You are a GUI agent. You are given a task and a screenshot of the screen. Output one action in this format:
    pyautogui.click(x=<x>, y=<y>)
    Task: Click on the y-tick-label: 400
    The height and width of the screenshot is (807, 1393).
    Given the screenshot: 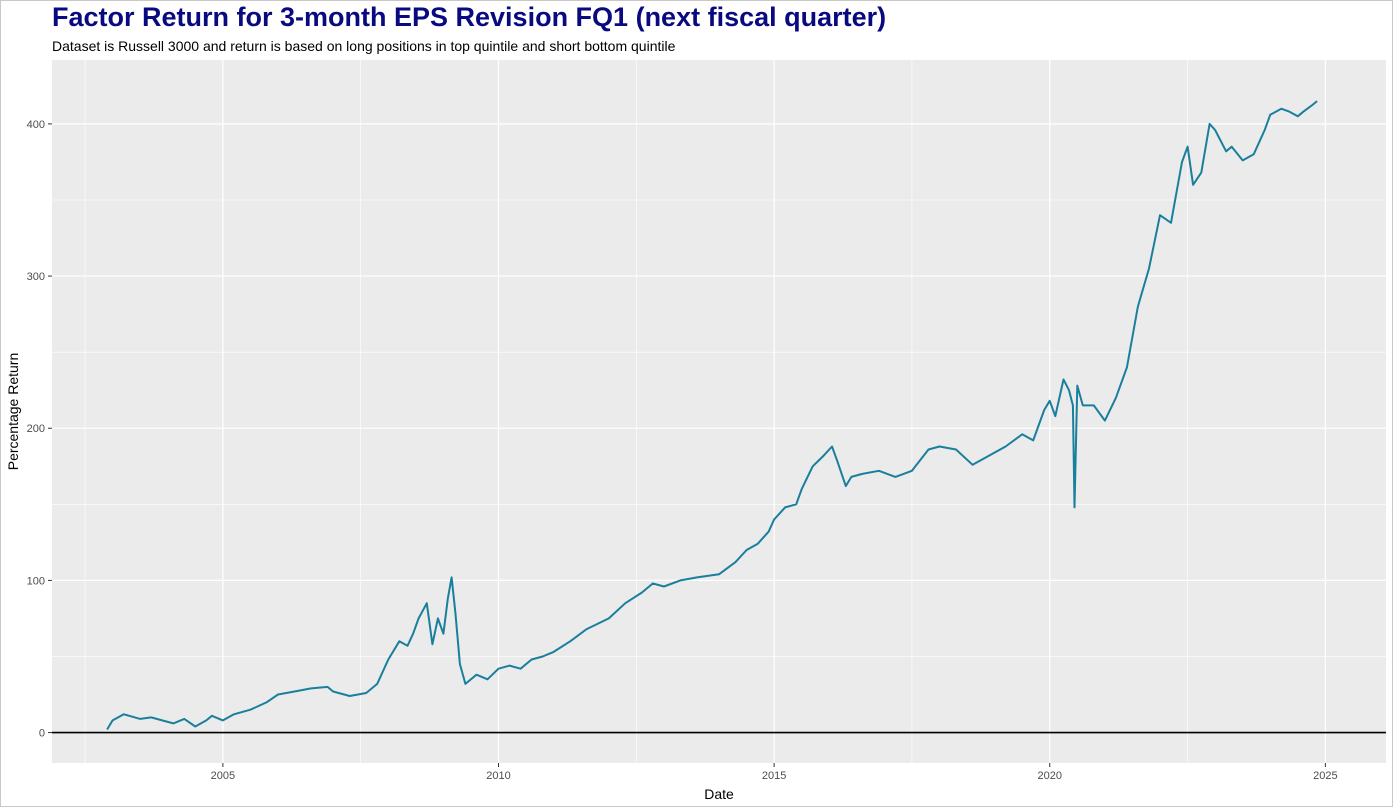 What is the action you would take?
    pyautogui.click(x=36, y=125)
    